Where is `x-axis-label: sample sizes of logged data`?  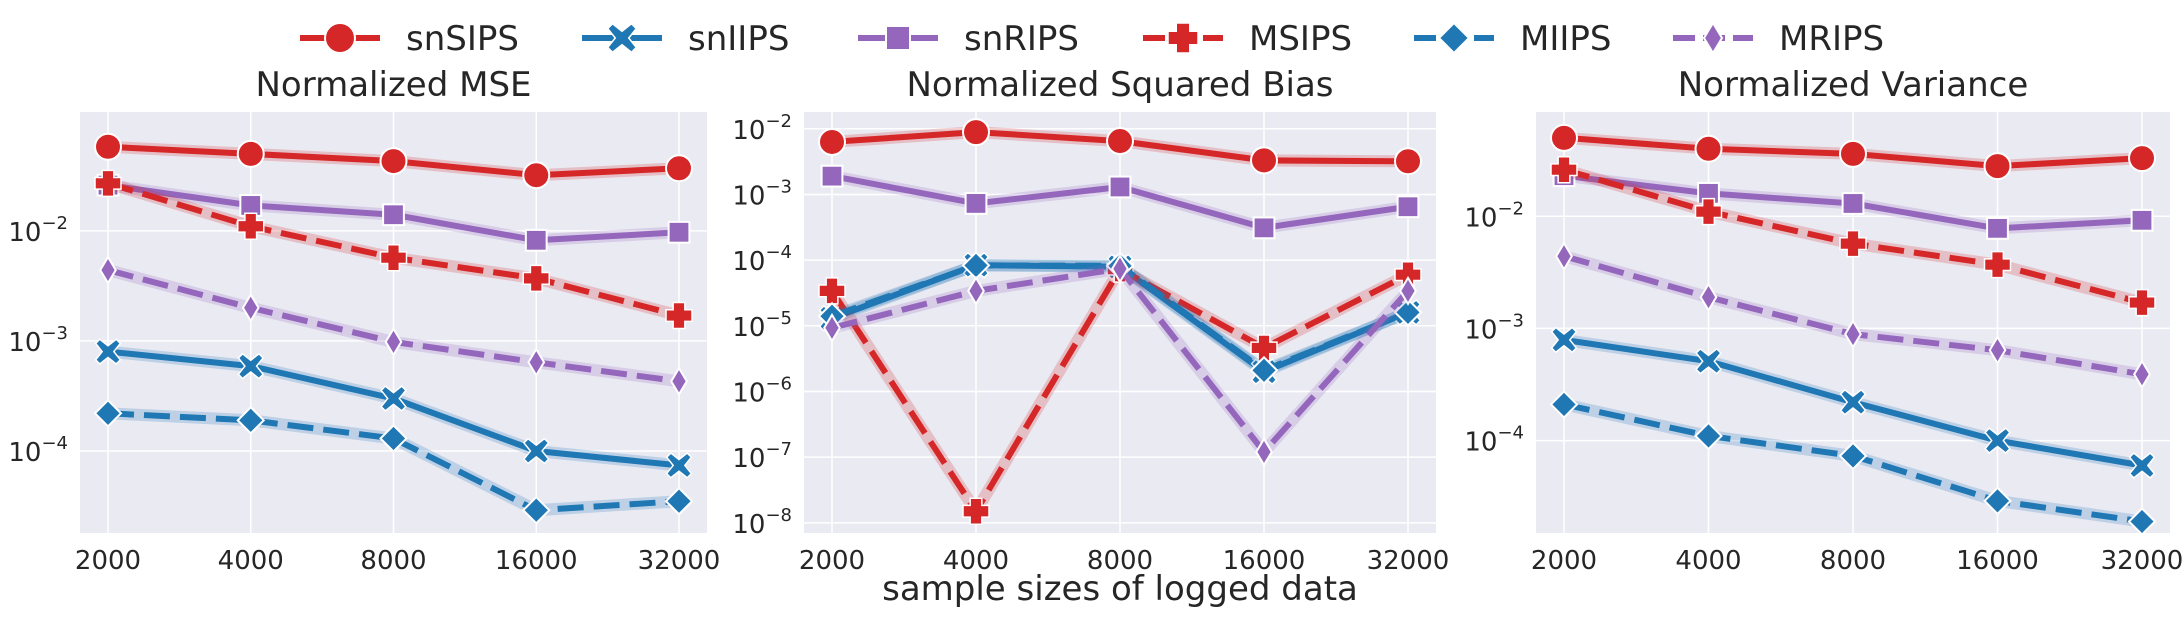
x-axis-label: sample sizes of logged data is located at coordinates (1120, 589).